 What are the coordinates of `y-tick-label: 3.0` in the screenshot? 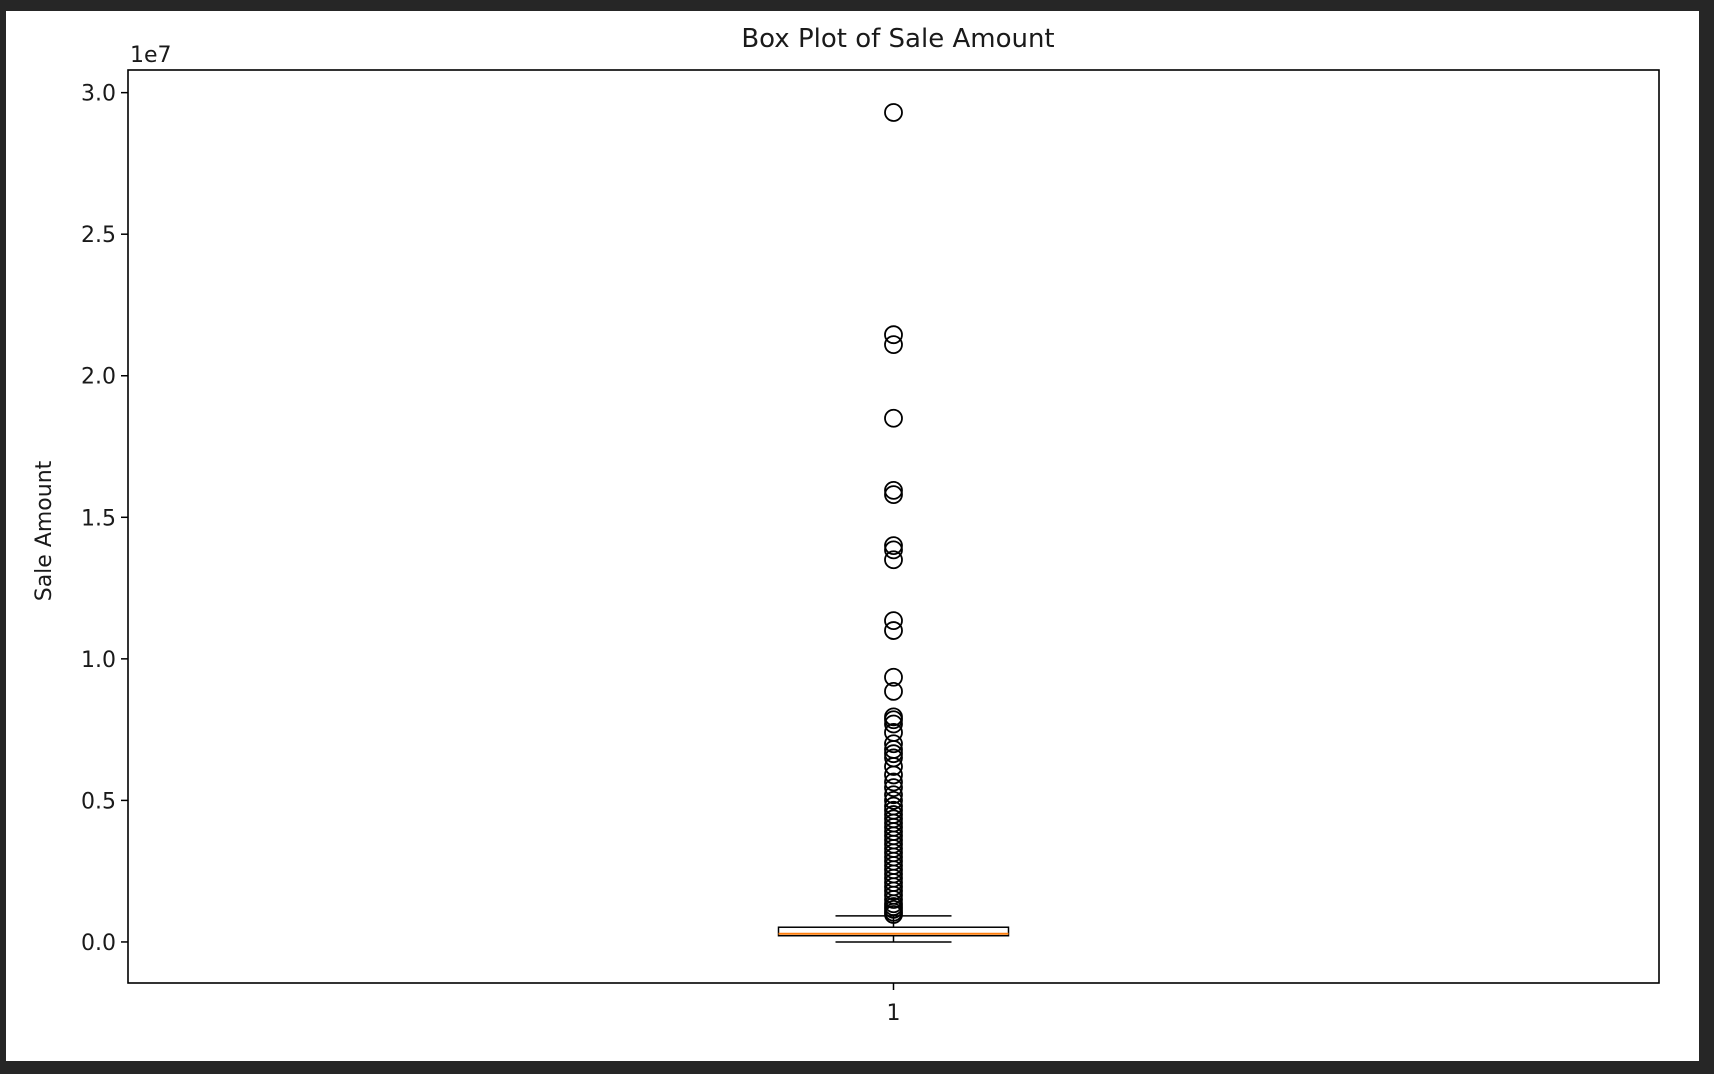 It's located at (98, 94).